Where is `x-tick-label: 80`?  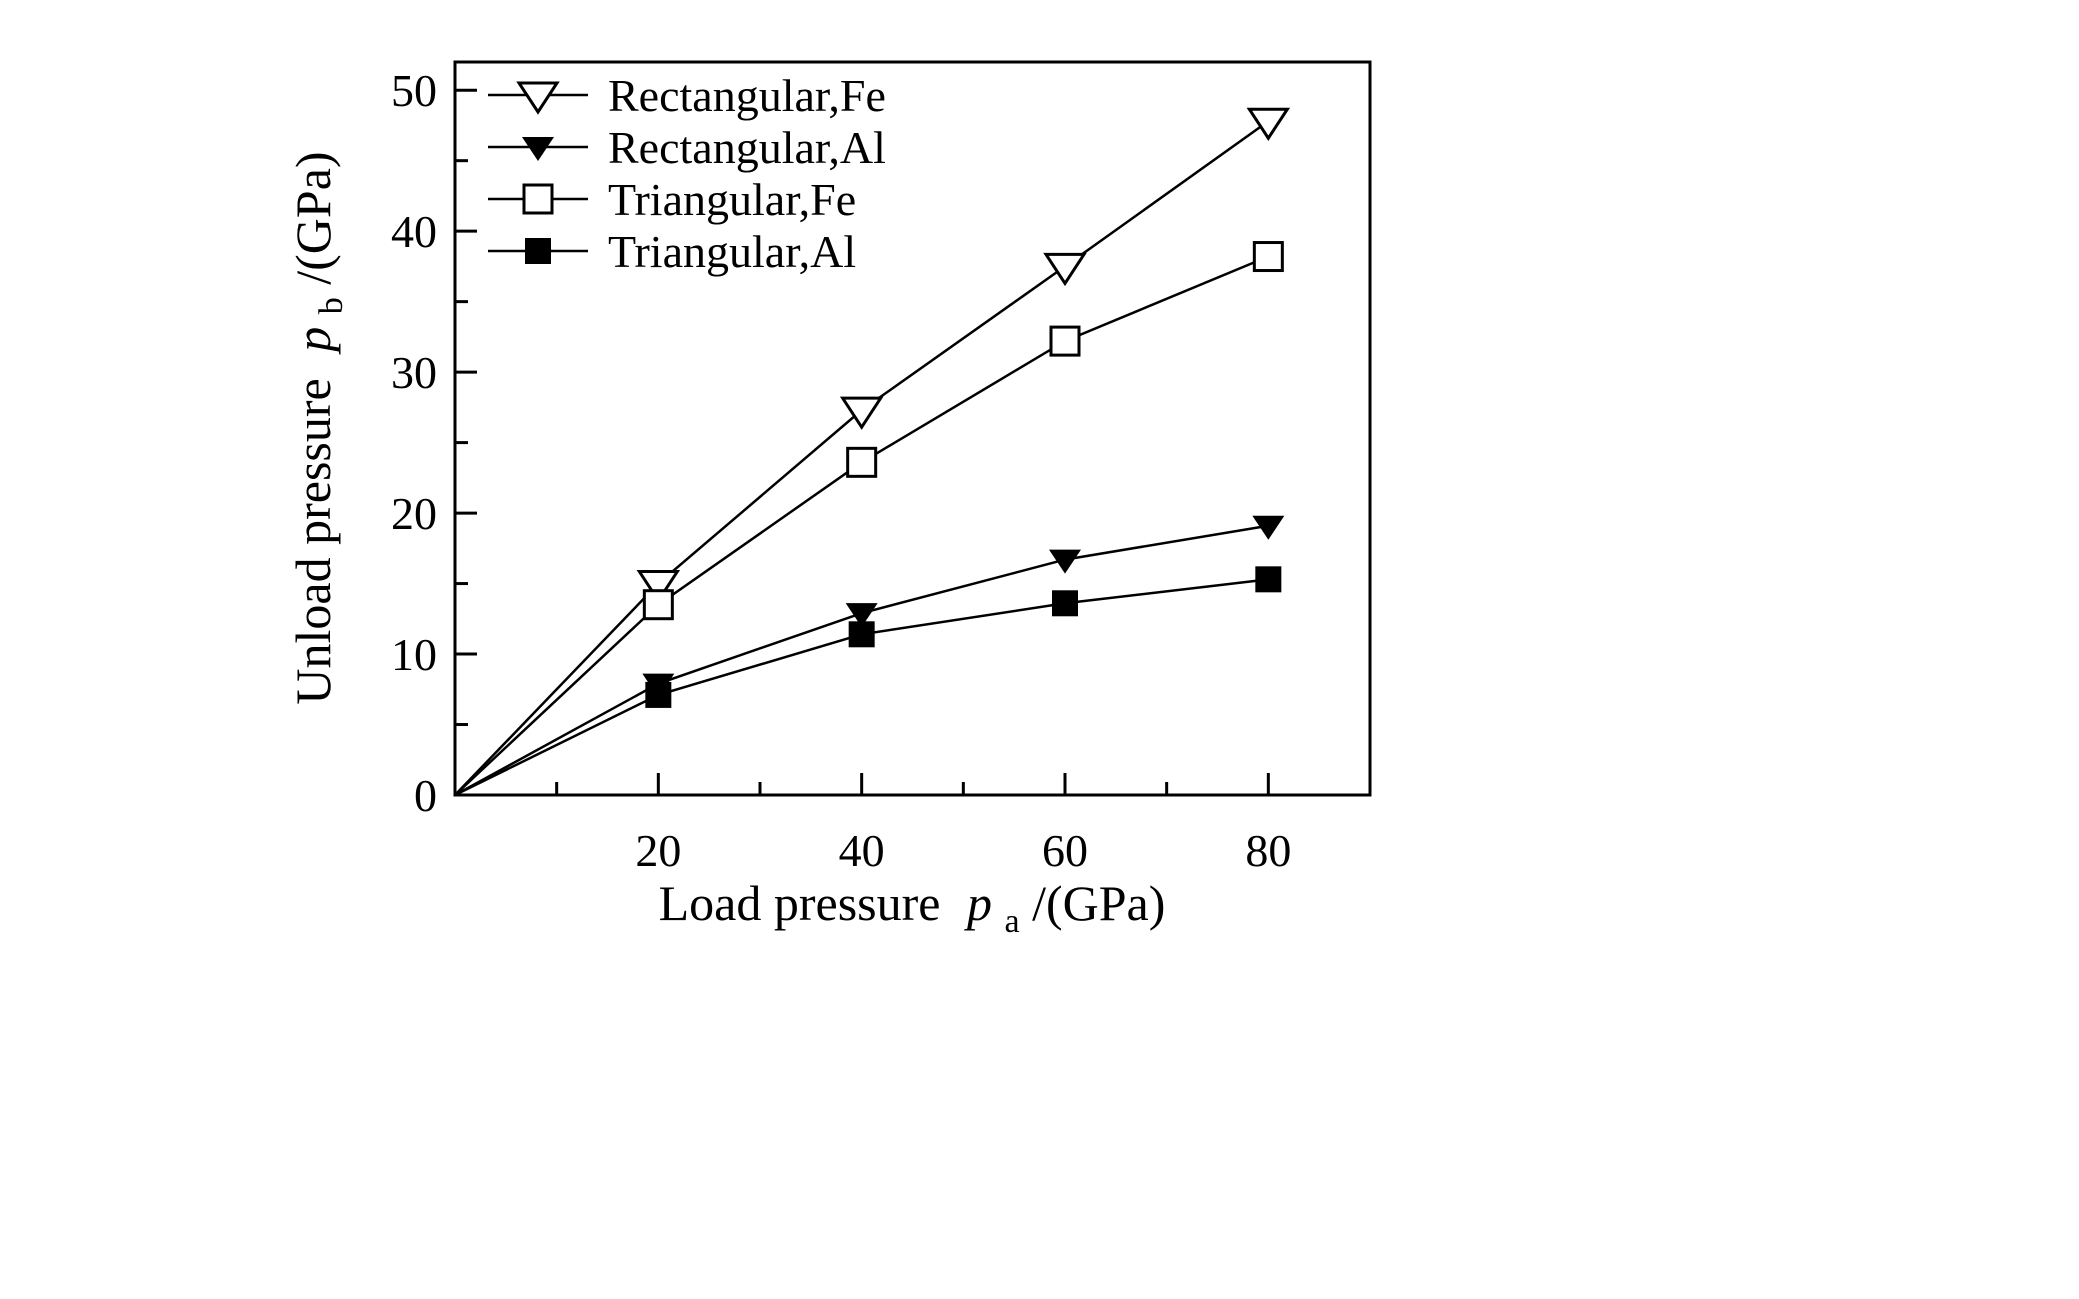
x-tick-label: 80 is located at coordinates (1268, 850).